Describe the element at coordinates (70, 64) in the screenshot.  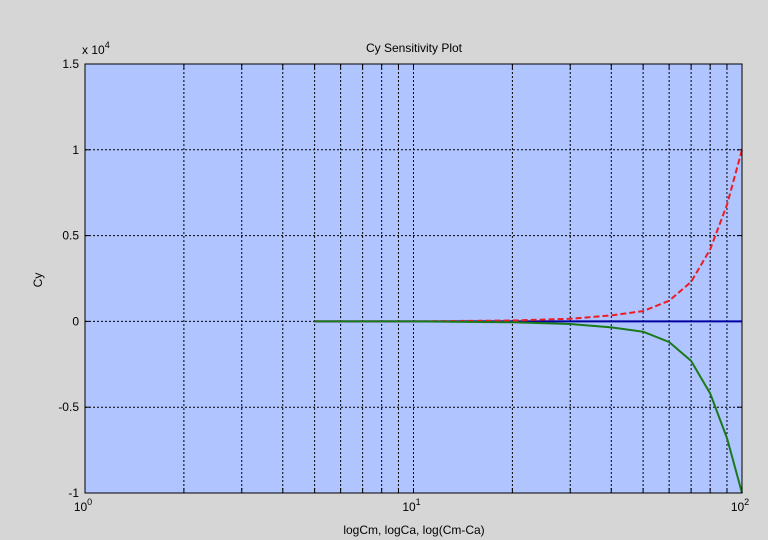
I see `y-tick-label: 1.5` at that location.